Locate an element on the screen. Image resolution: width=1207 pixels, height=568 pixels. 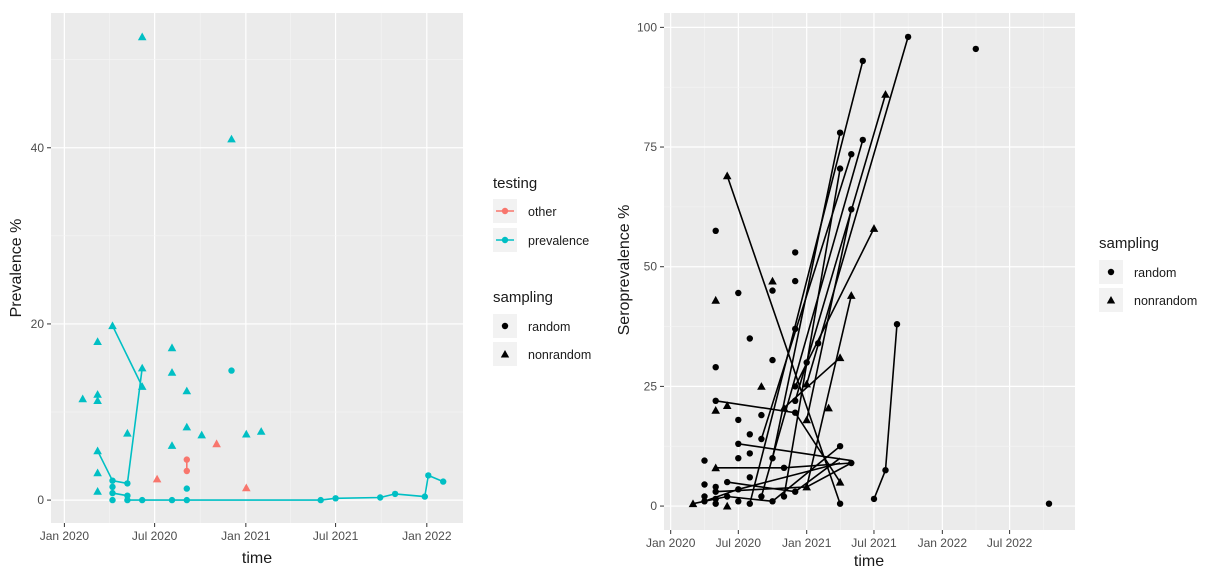
series-lines is located at coordinates (800, 270).